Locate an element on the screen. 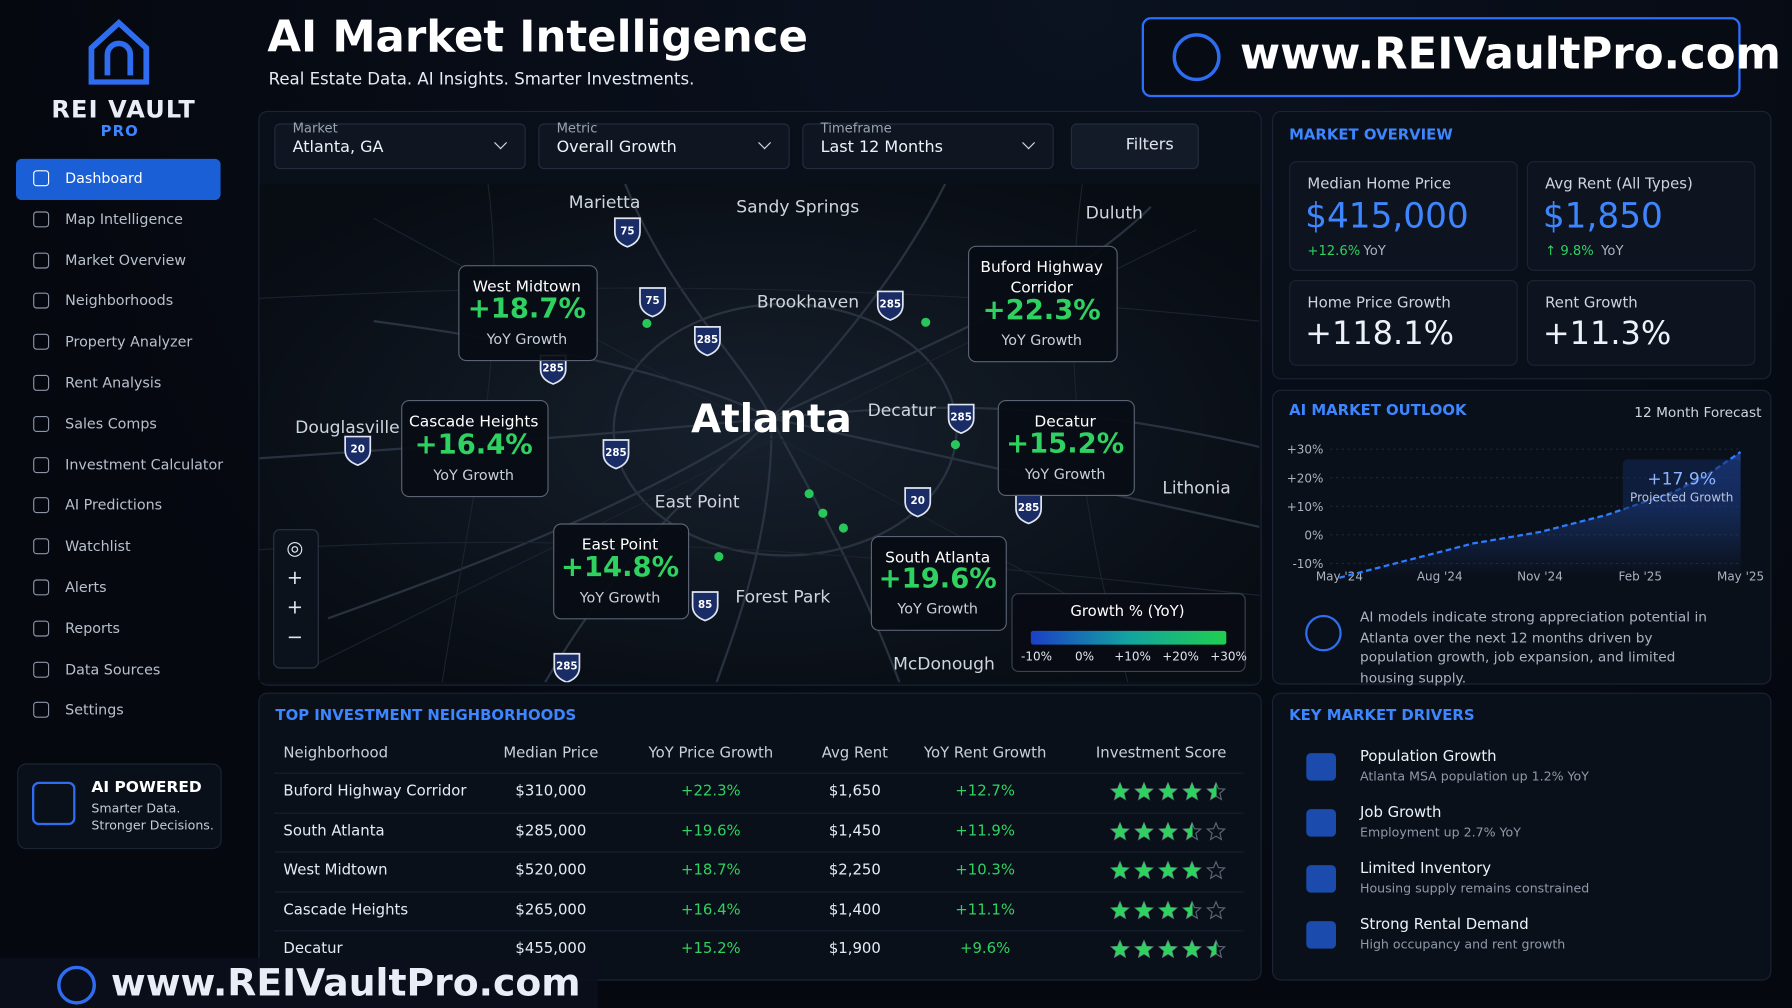 This screenshot has width=1792, height=1008. nav-item: Sales Comps is located at coordinates (111, 423).